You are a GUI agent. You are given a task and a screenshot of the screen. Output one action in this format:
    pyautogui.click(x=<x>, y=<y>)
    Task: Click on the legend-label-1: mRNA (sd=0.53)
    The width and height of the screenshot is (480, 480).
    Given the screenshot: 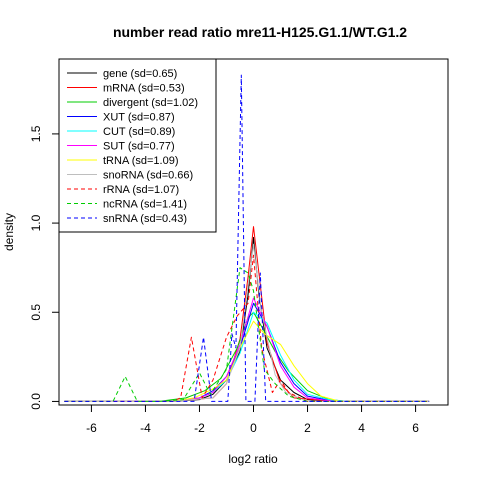 What is the action you would take?
    pyautogui.click(x=144, y=89)
    